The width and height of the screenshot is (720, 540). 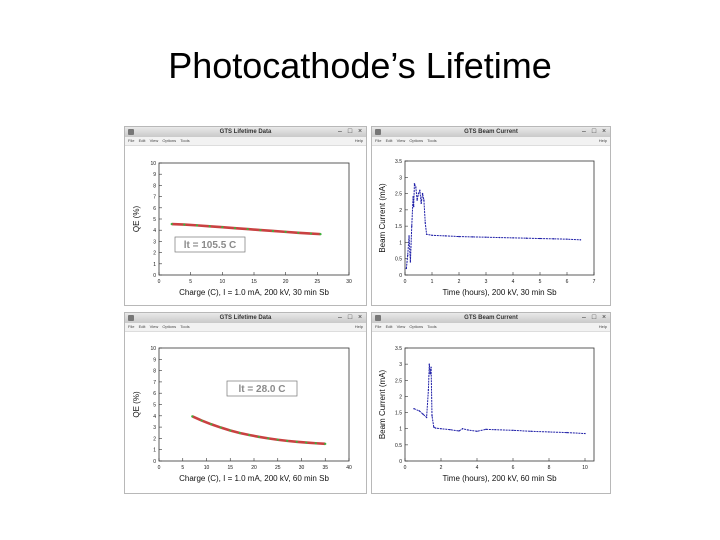 What do you see at coordinates (499, 399) in the screenshot?
I see `beam-current-line` at bounding box center [499, 399].